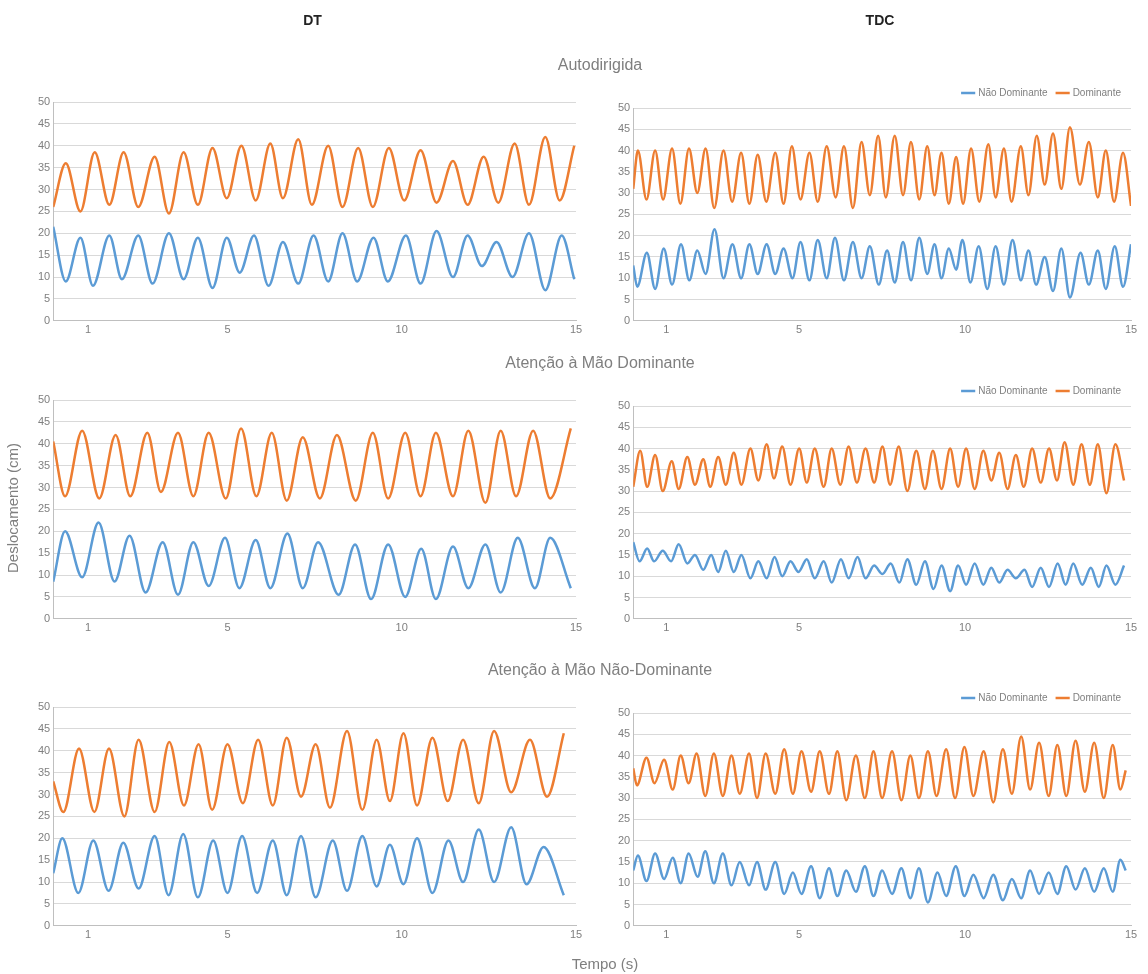 This screenshot has height=974, width=1148. I want to click on chart-title: Atenção à Mão Não-Dominante, so click(600, 670).